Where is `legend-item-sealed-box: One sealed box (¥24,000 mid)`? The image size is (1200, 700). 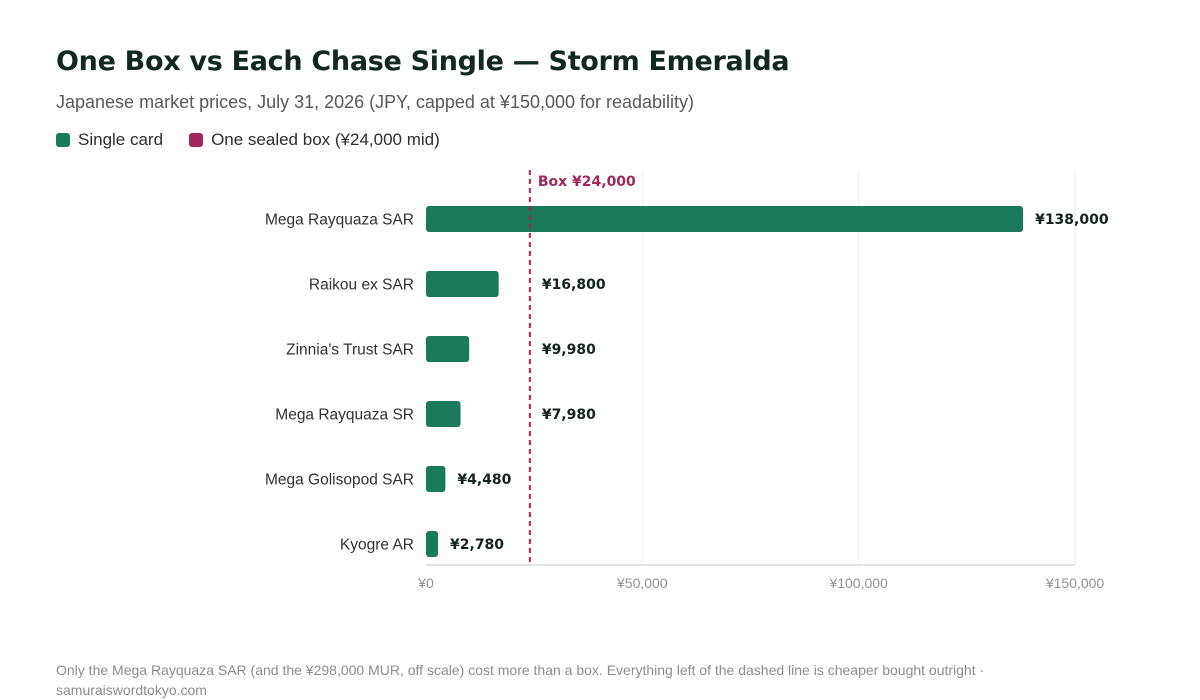 legend-item-sealed-box: One sealed box (¥24,000 mid) is located at coordinates (314, 140).